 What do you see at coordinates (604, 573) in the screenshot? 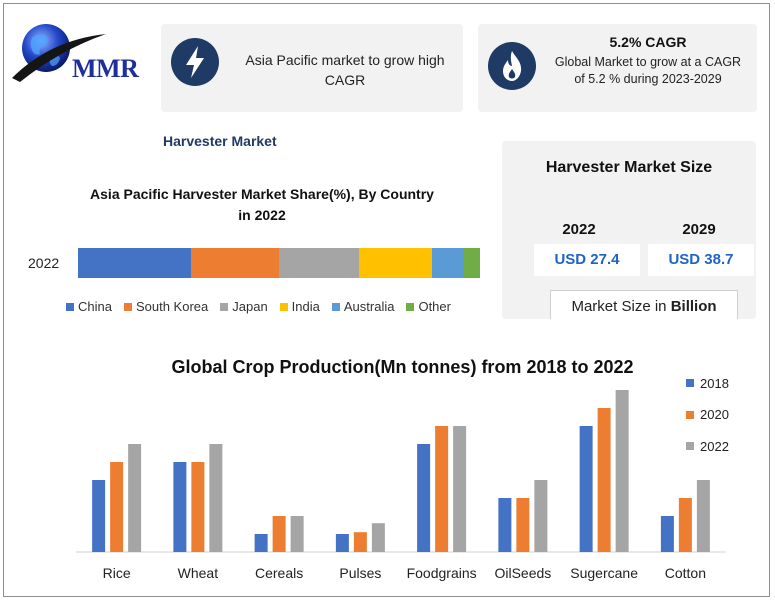
I see `crop-category-label-sugercane: Sugercane` at bounding box center [604, 573].